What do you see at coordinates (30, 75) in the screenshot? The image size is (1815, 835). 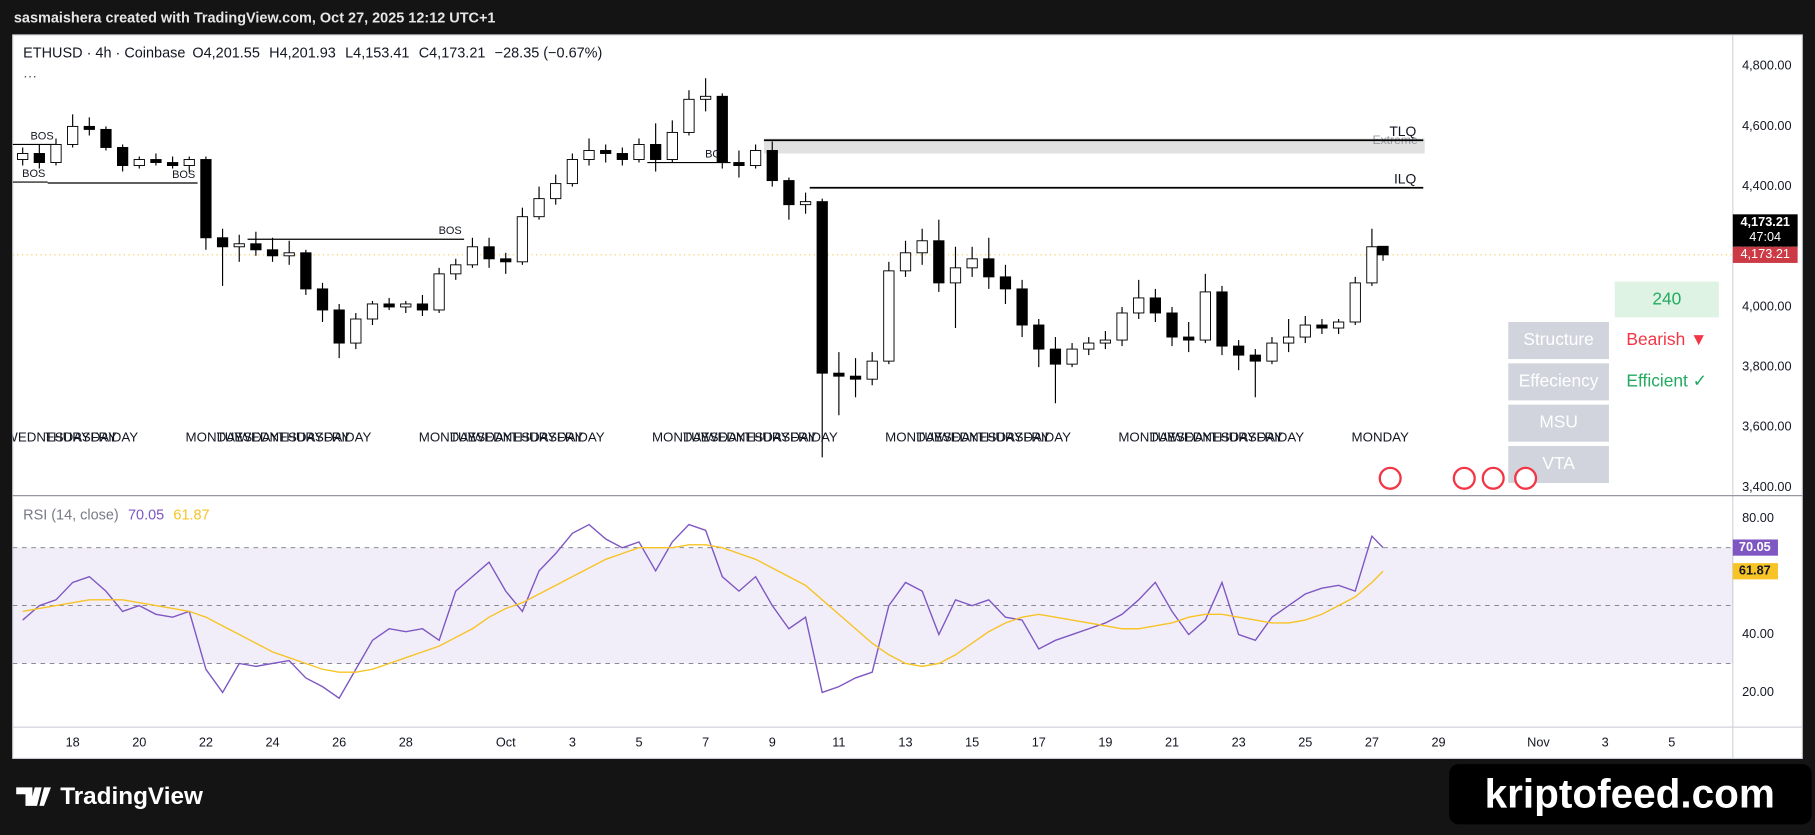 I see `more: ···` at bounding box center [30, 75].